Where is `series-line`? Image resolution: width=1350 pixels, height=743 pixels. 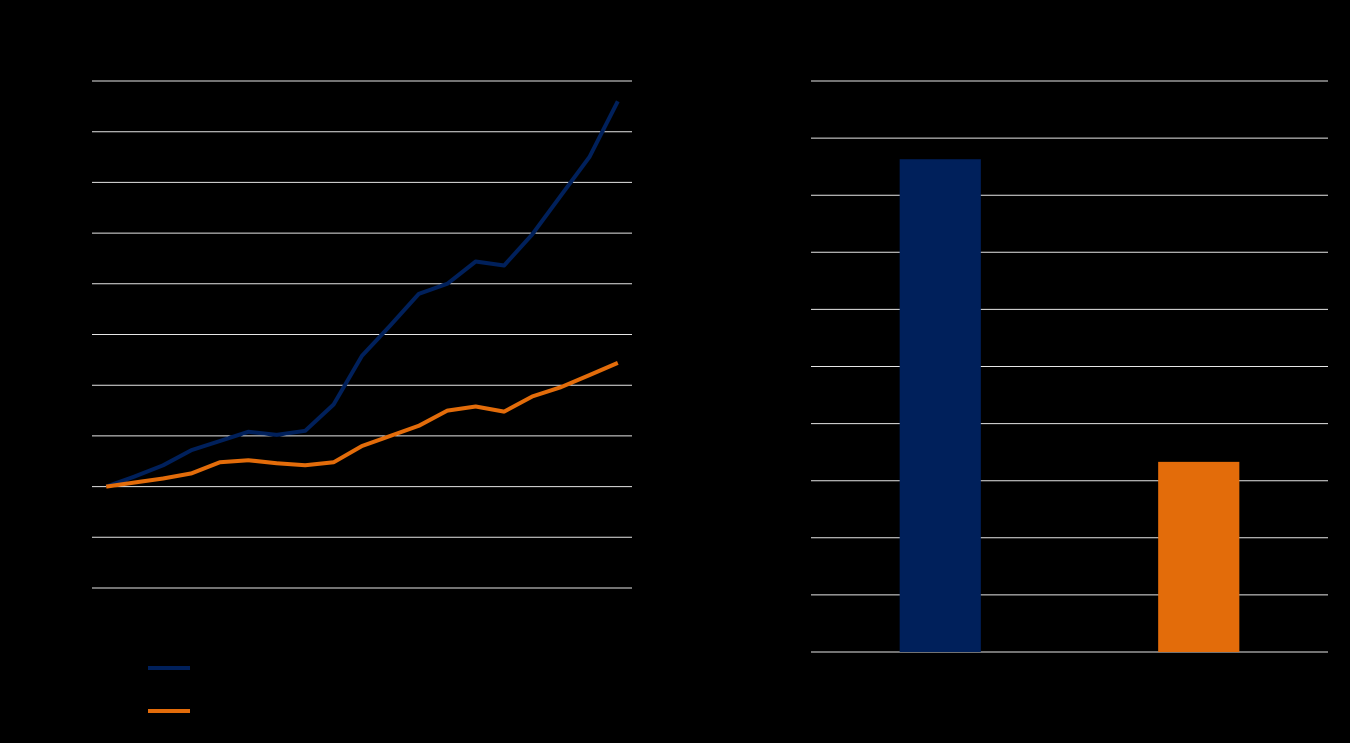 series-line is located at coordinates (362, 425).